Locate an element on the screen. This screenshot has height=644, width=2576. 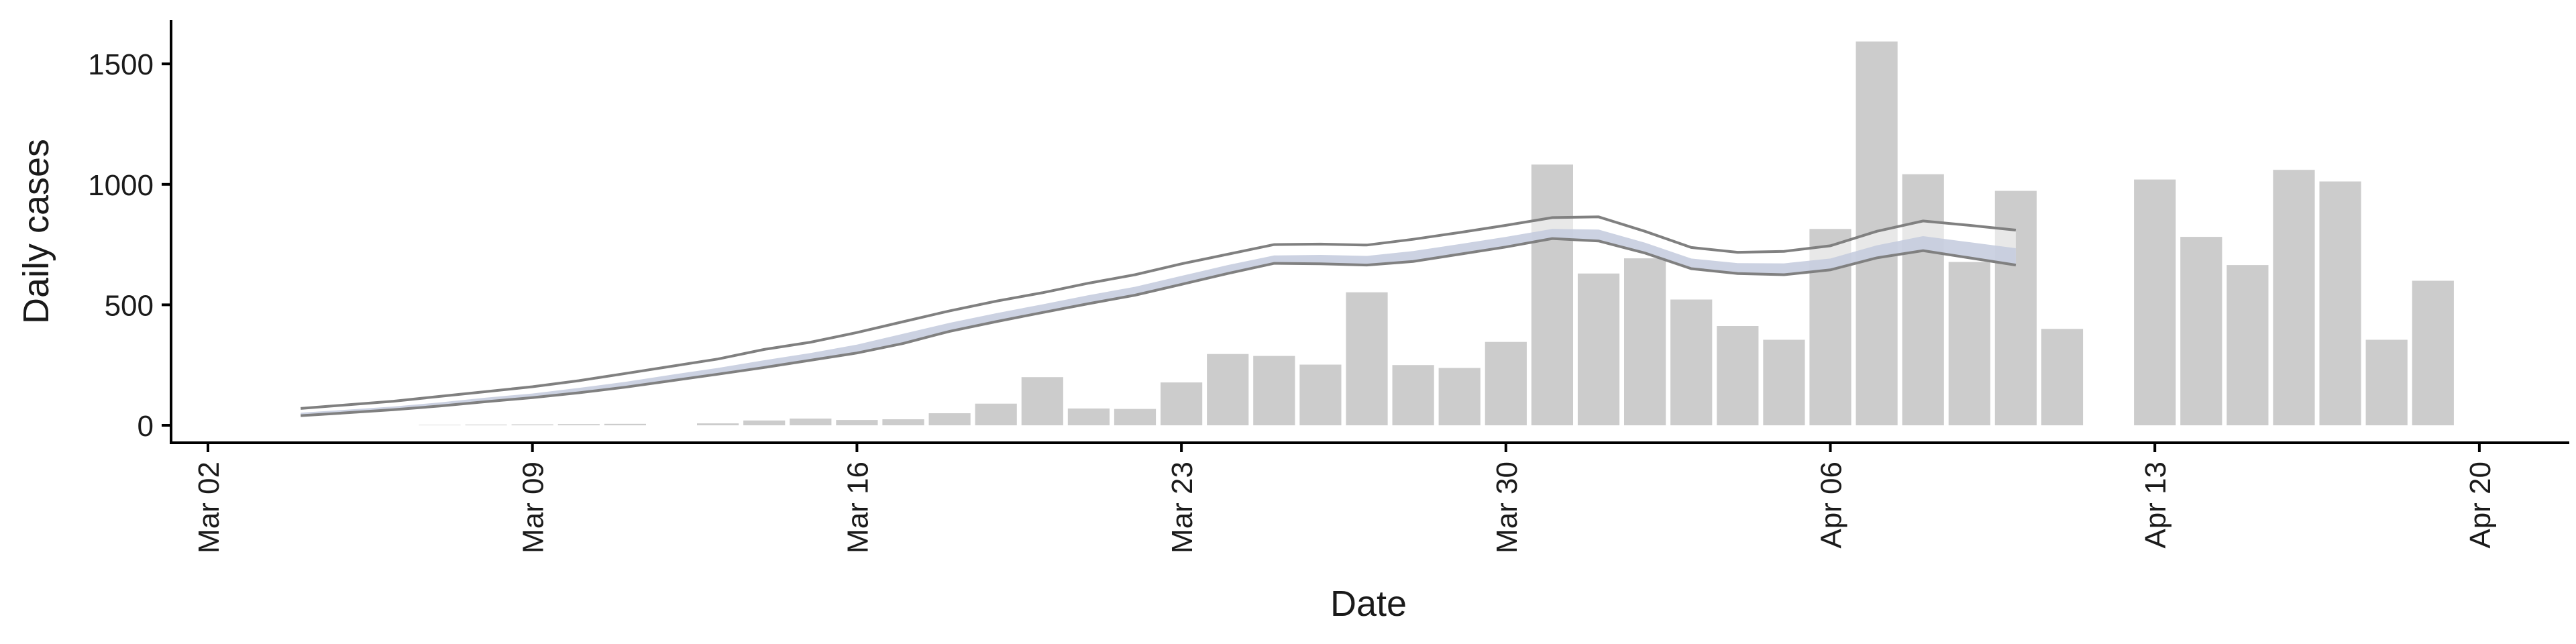
x-tick-label: Mar 23 is located at coordinates (1182, 507).